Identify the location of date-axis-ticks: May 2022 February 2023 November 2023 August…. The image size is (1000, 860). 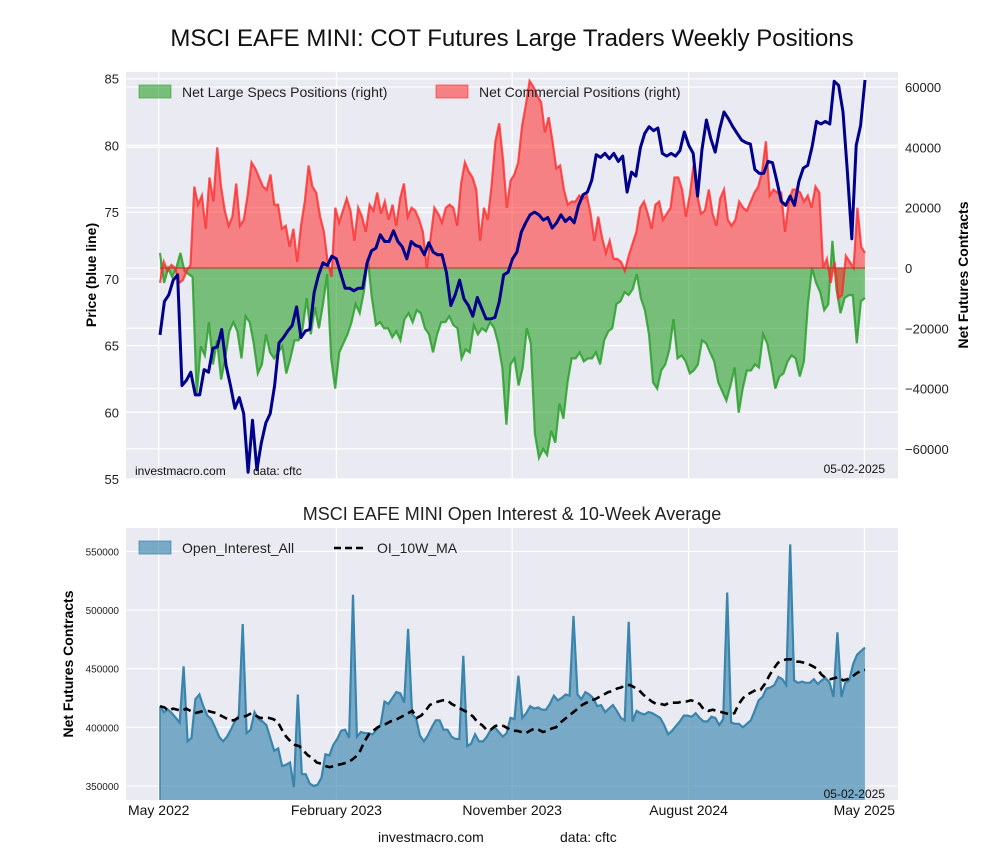
(511, 810).